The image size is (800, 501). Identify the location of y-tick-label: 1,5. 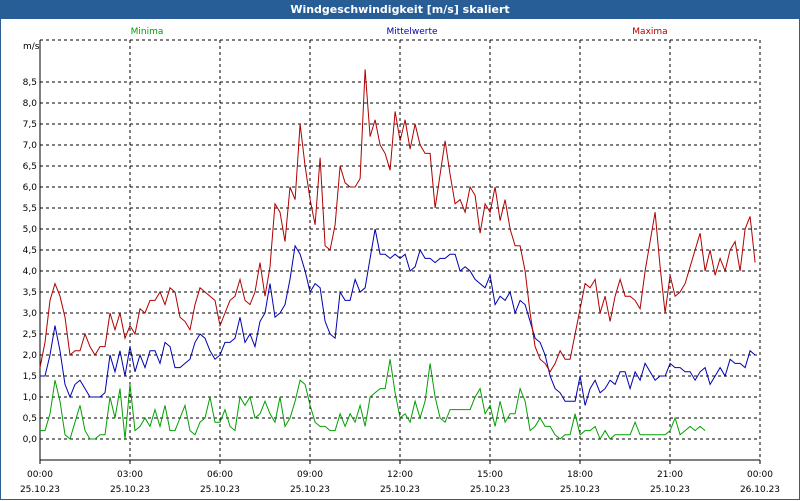
(30, 377).